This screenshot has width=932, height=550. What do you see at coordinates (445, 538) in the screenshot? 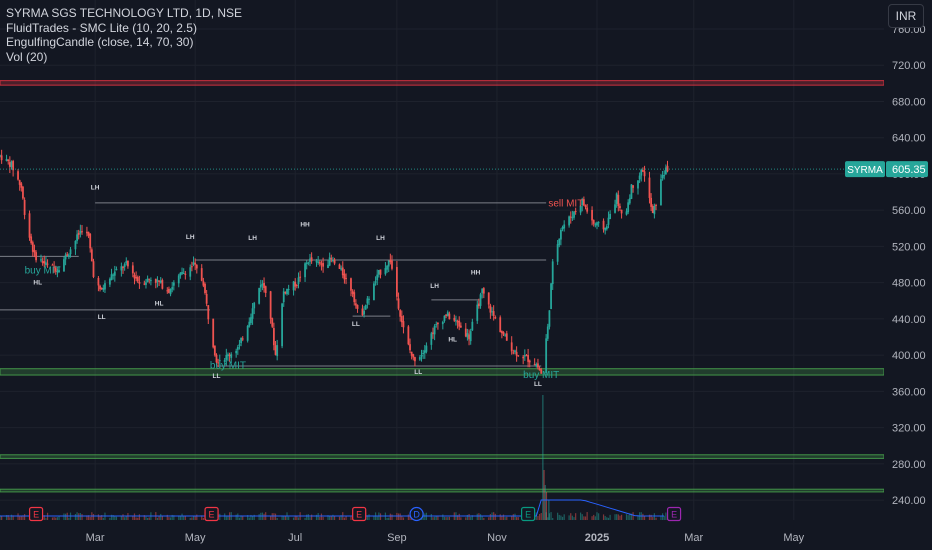
I see `x-axis: Mar May Jul Sep Nov 2025 Mar May` at bounding box center [445, 538].